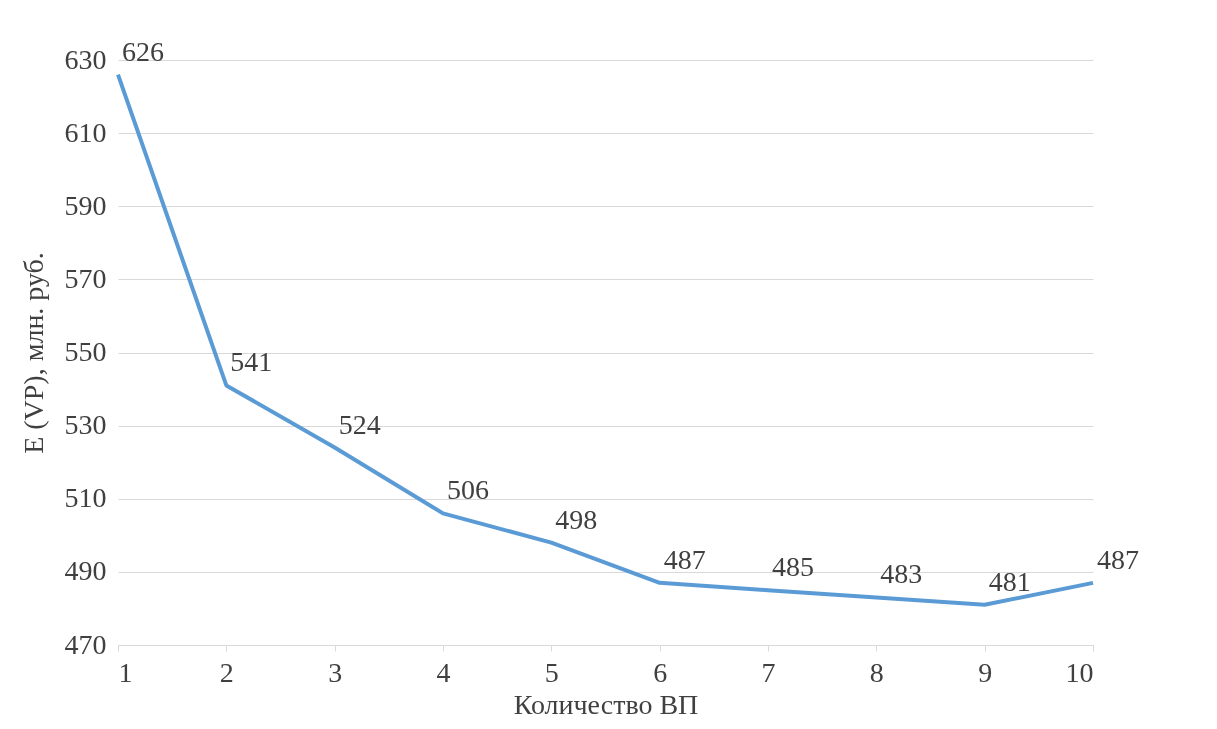 The image size is (1217, 729). I want to click on x-tick-label: 1, so click(125, 672).